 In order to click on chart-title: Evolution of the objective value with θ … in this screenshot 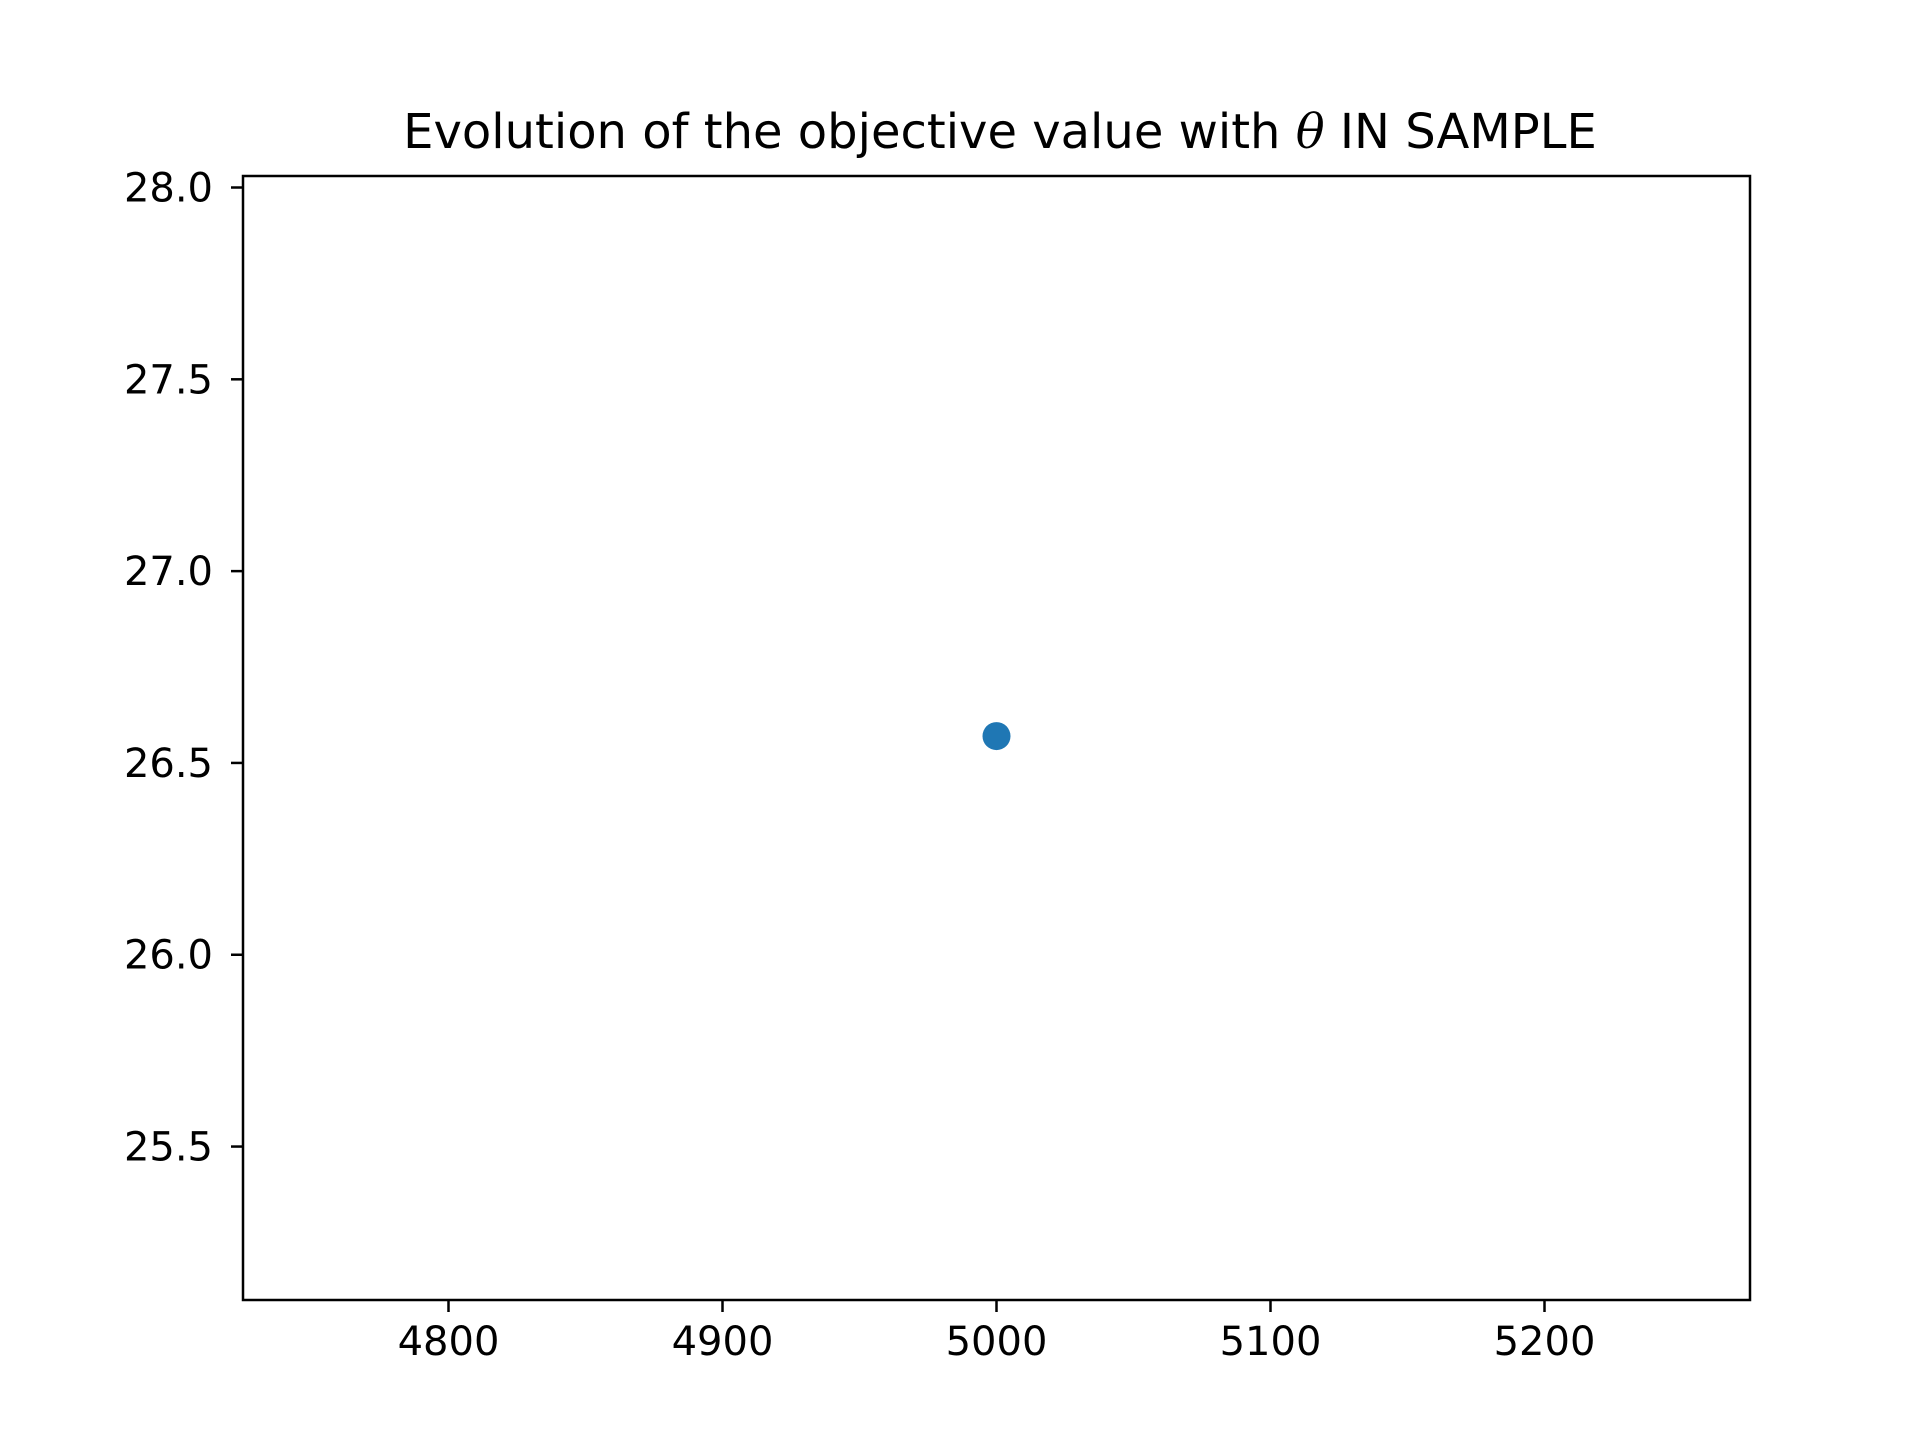, I will do `click(1000, 132)`.